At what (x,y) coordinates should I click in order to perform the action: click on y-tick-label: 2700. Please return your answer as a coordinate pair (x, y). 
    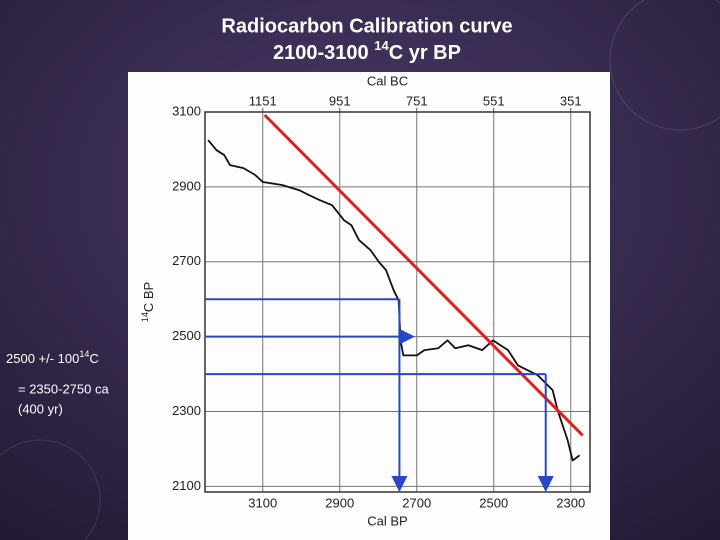
    Looking at the image, I should click on (186, 260).